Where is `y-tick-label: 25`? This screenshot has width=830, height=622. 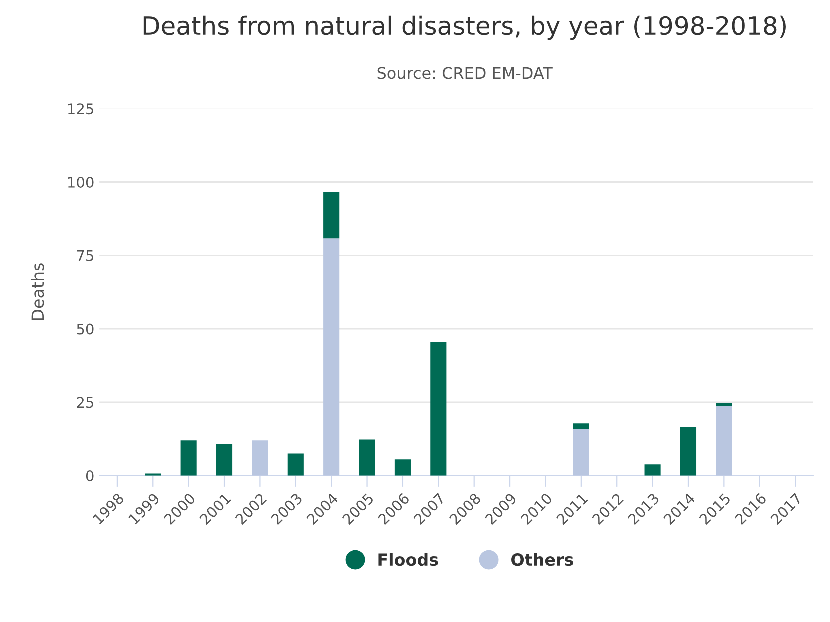 y-tick-label: 25 is located at coordinates (85, 402).